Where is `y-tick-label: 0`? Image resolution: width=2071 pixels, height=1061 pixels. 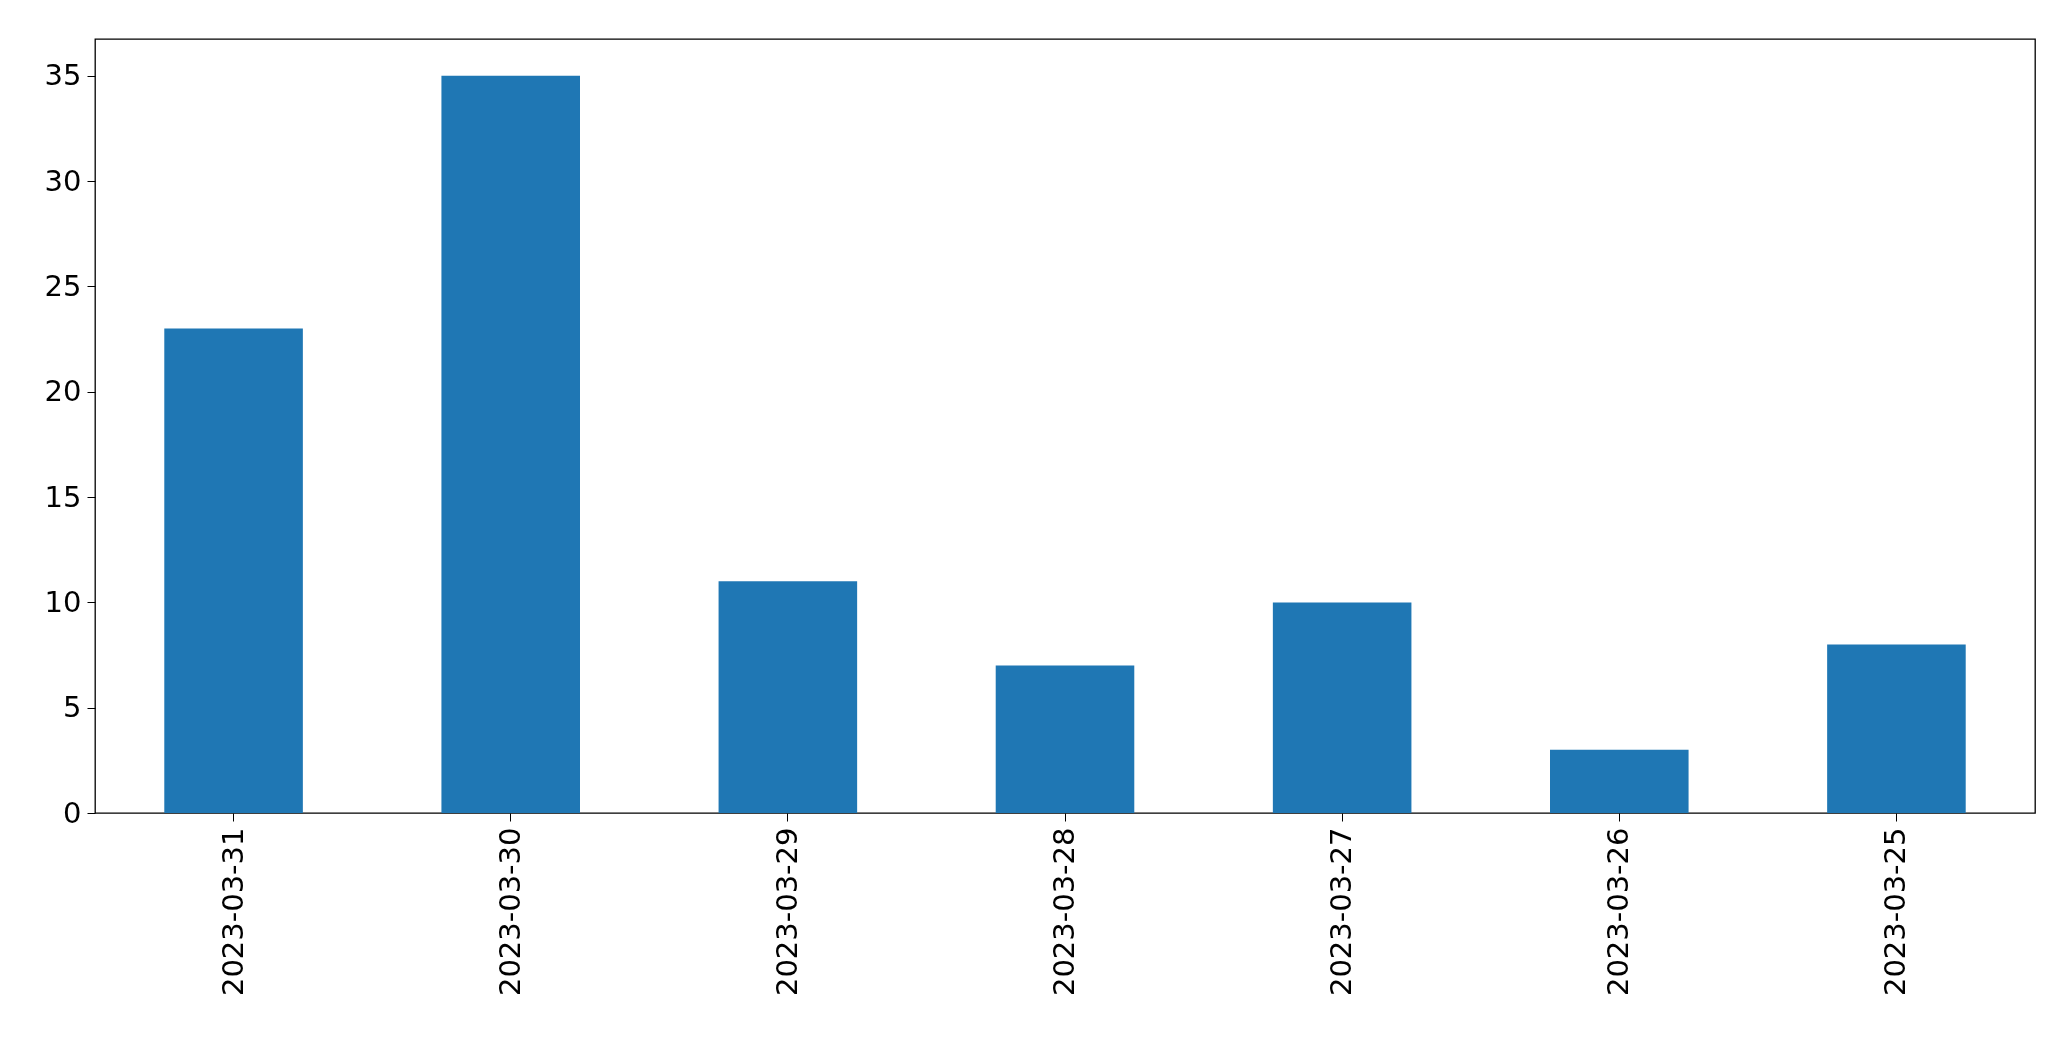 y-tick-label: 0 is located at coordinates (72, 812).